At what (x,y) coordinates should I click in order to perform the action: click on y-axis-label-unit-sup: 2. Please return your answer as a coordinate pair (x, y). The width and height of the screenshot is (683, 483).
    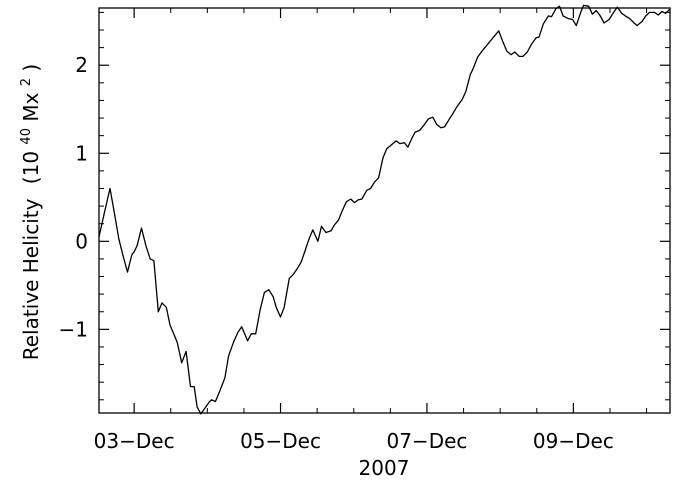
    Looking at the image, I should click on (26, 82).